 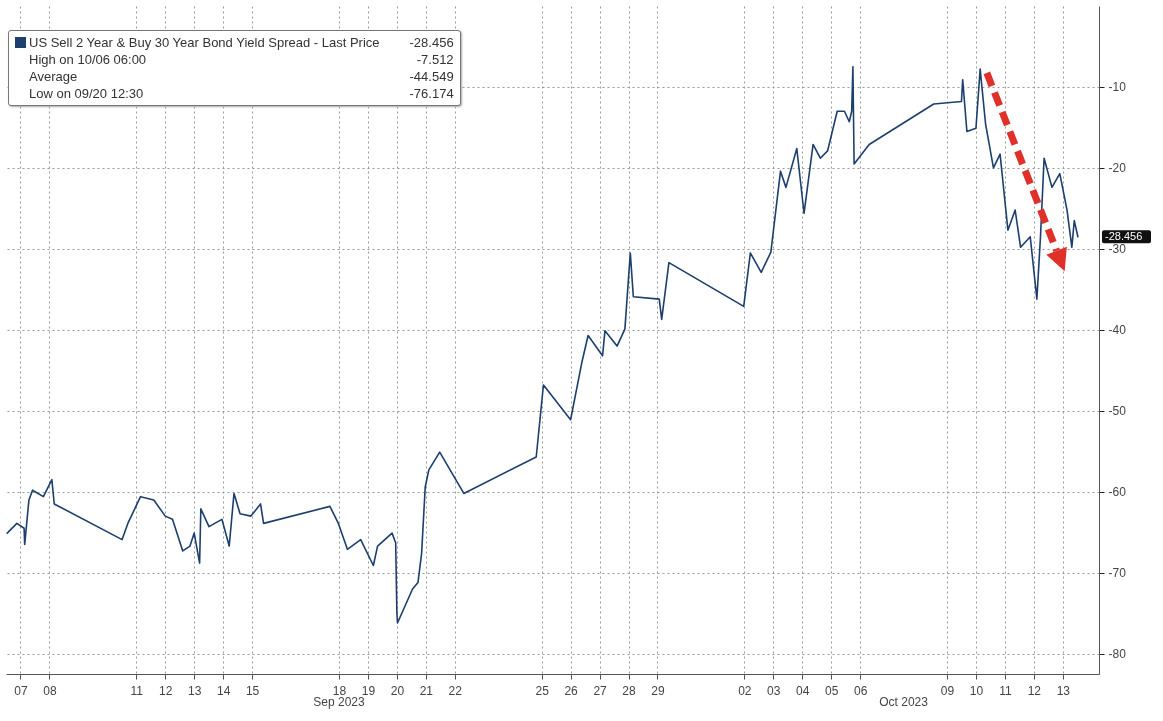 I want to click on y-tick-label: -60, so click(x=1117, y=492).